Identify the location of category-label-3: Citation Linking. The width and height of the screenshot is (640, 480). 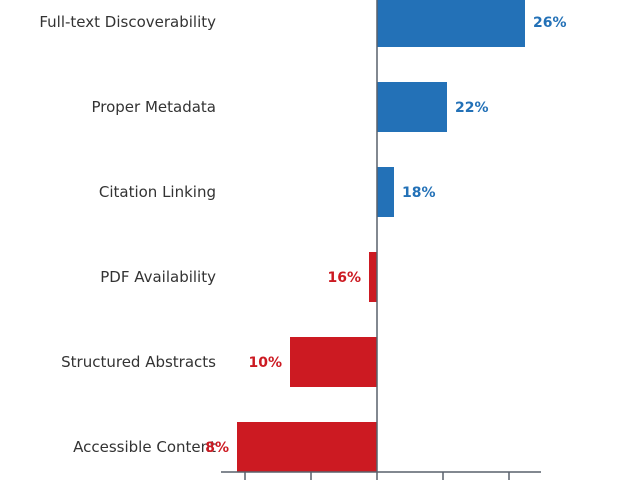
(157, 192).